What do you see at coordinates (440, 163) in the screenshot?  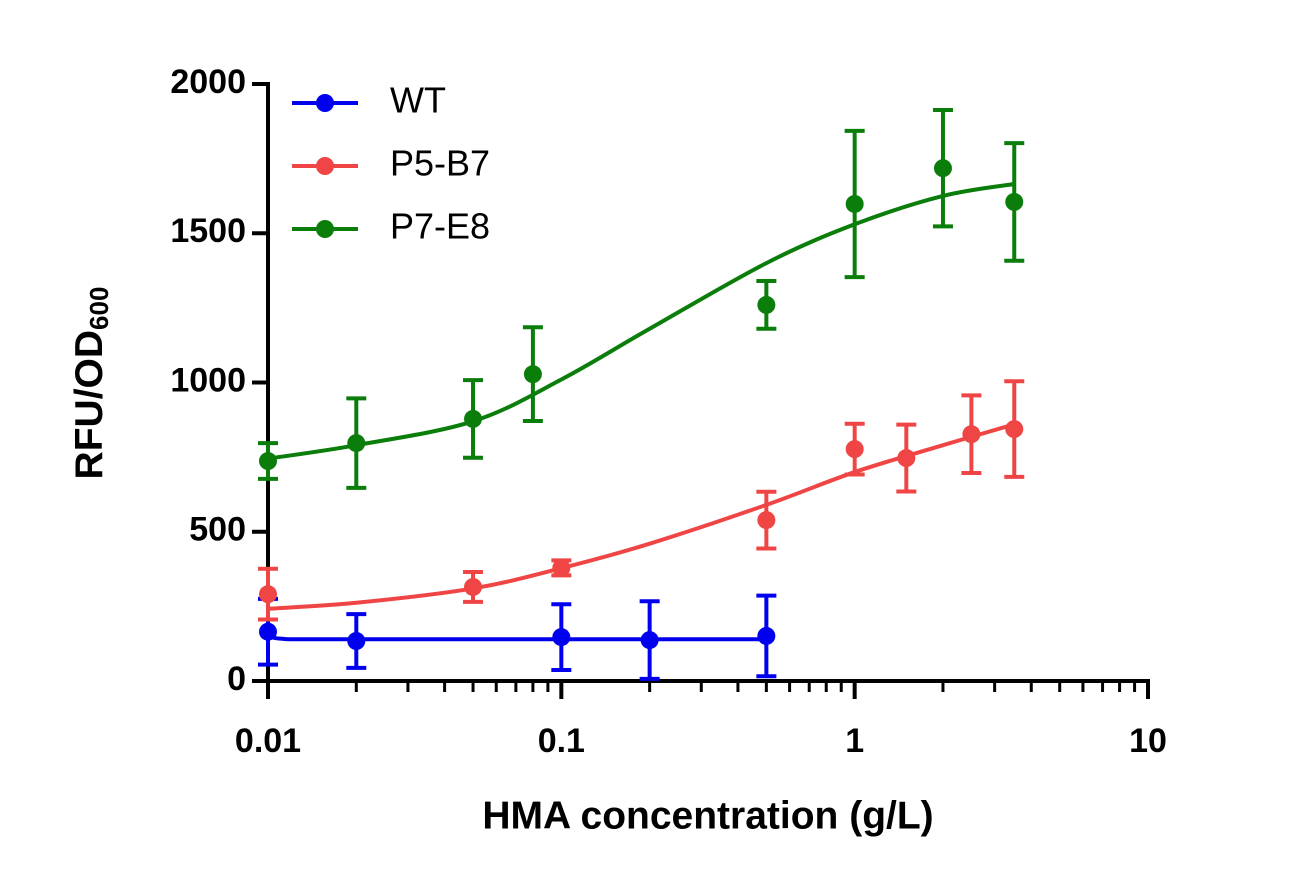 I see `legend-label: P5-B7` at bounding box center [440, 163].